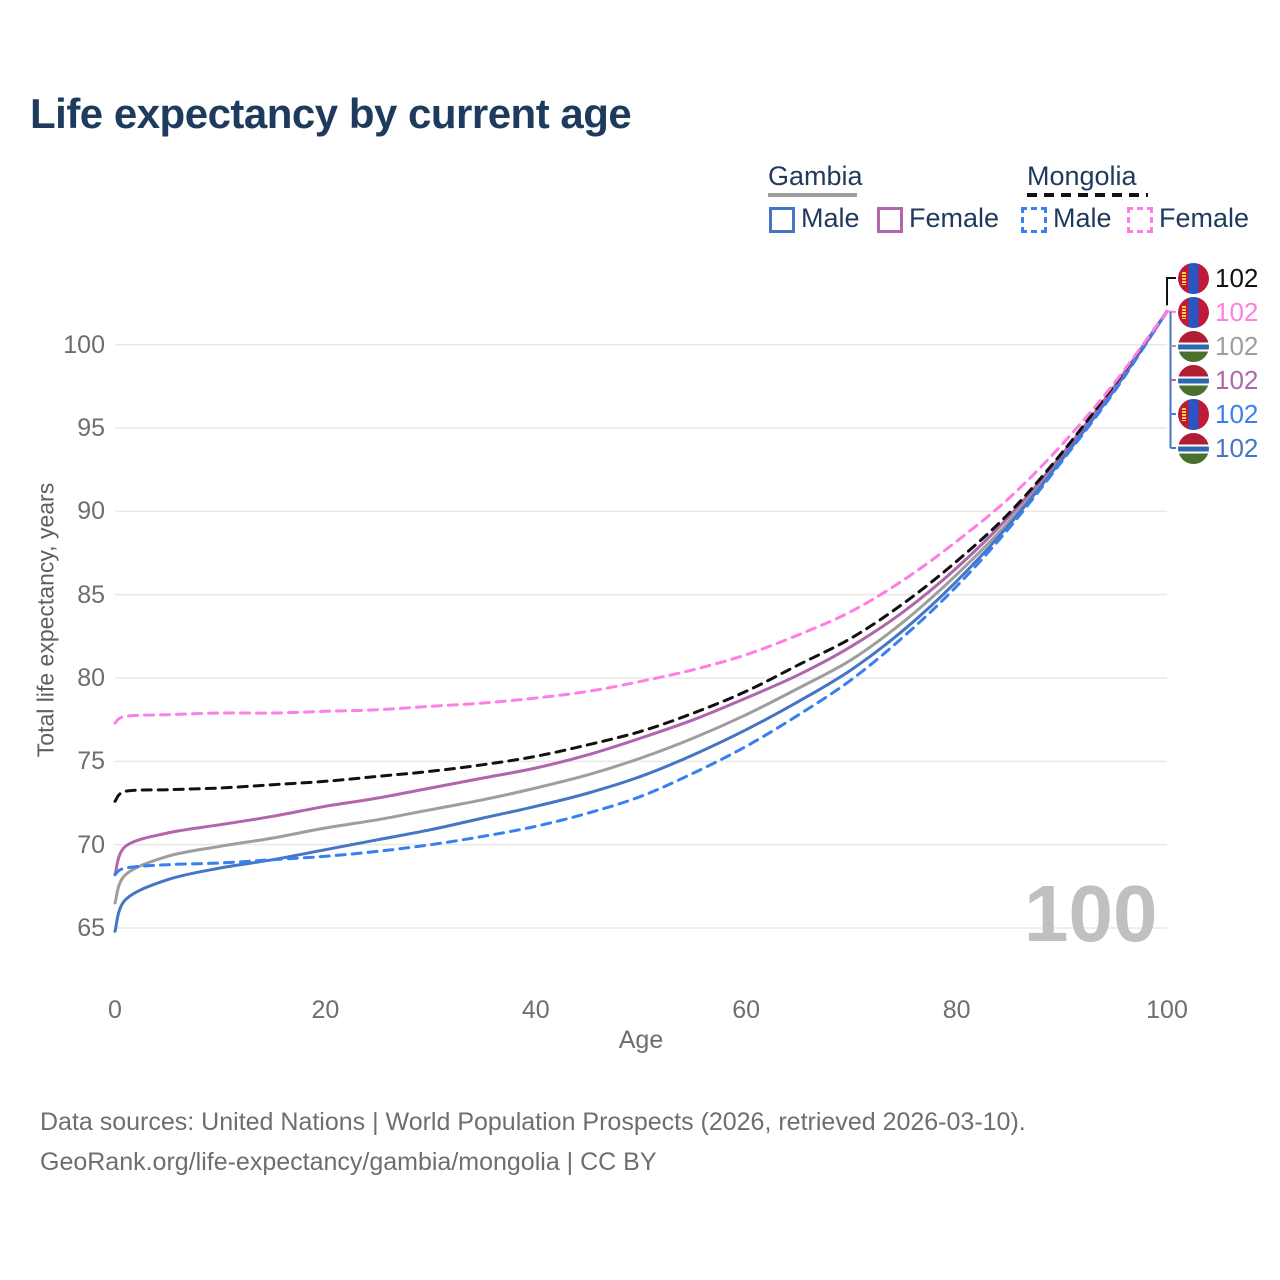  I want to click on x-tick-80: 80, so click(956, 1010).